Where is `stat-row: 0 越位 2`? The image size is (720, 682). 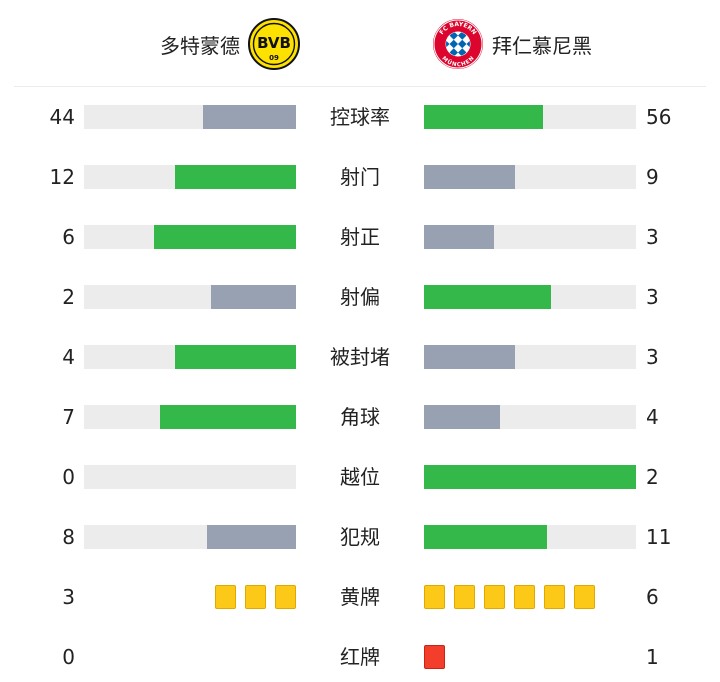
stat-row: 0 越位 2 is located at coordinates (360, 477).